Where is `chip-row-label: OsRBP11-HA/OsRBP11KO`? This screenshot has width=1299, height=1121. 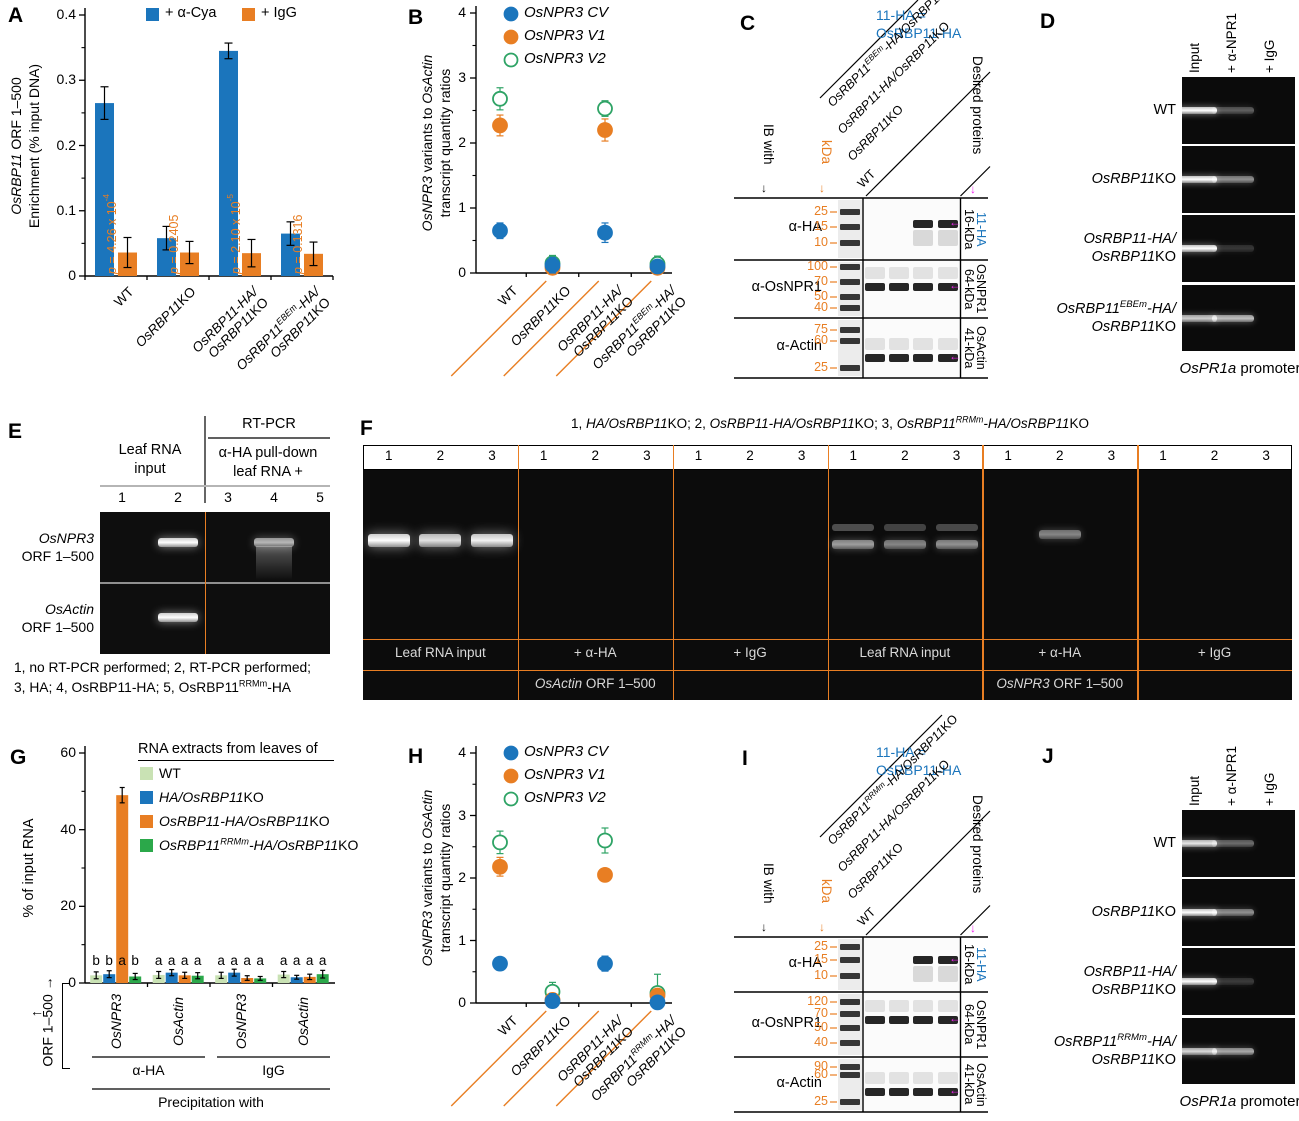
chip-row-label: OsRBP11-HA/OsRBP11KO is located at coordinates (1129, 248).